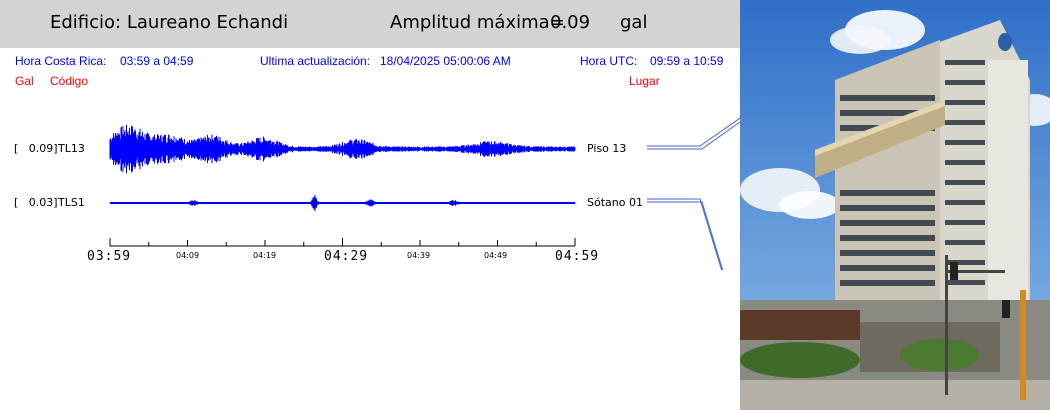 This screenshot has height=410, width=1050. What do you see at coordinates (169, 22) in the screenshot?
I see `building-label: Edificio: Laureano Echandi` at bounding box center [169, 22].